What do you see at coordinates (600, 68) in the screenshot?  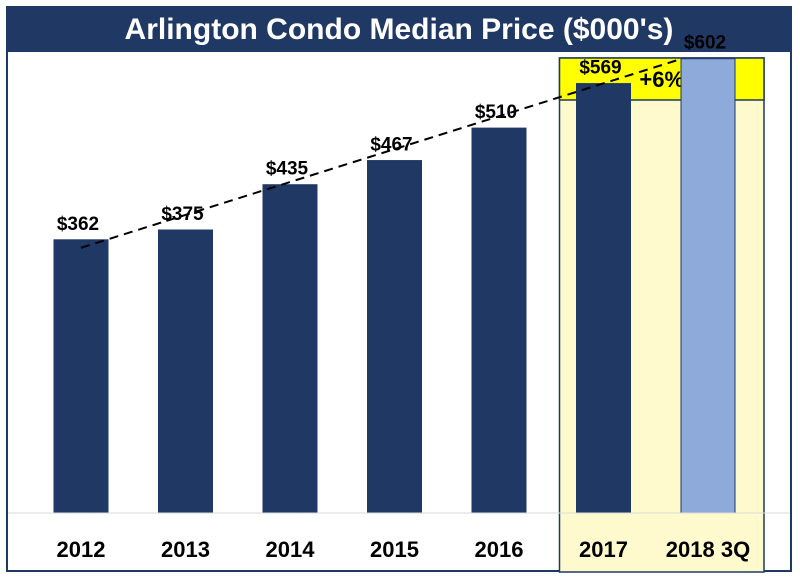 I see `data-label: $569` at bounding box center [600, 68].